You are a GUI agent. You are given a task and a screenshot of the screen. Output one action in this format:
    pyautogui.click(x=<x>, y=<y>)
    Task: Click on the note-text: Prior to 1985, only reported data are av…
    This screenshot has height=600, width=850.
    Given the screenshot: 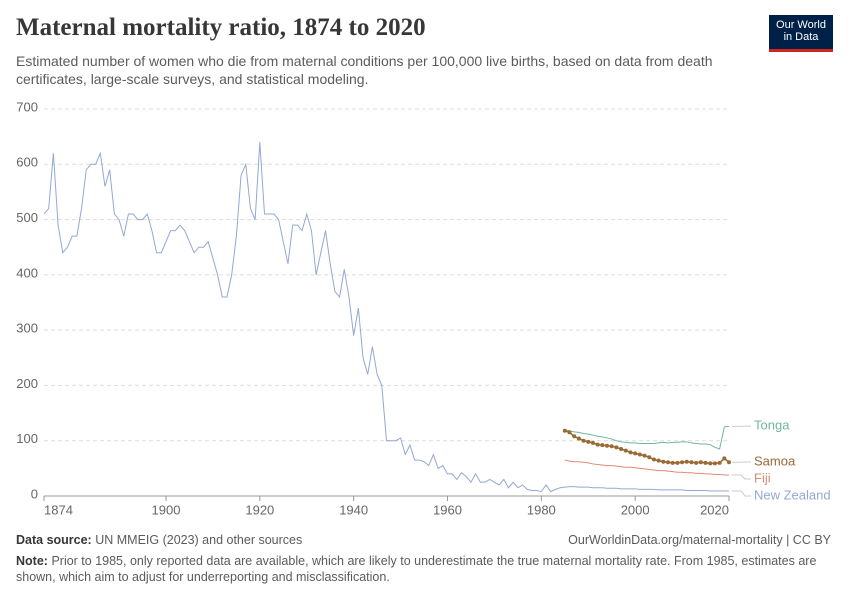 What is the action you would take?
    pyautogui.click(x=416, y=569)
    